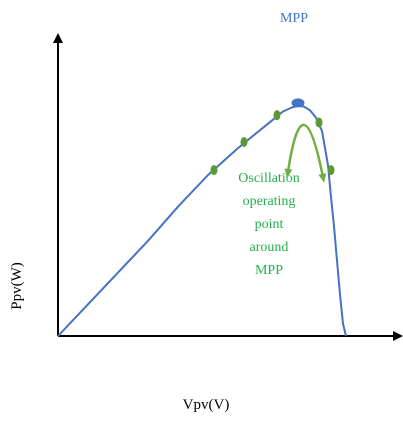  What do you see at coordinates (272, 137) in the screenshot?
I see `operating-points` at bounding box center [272, 137].